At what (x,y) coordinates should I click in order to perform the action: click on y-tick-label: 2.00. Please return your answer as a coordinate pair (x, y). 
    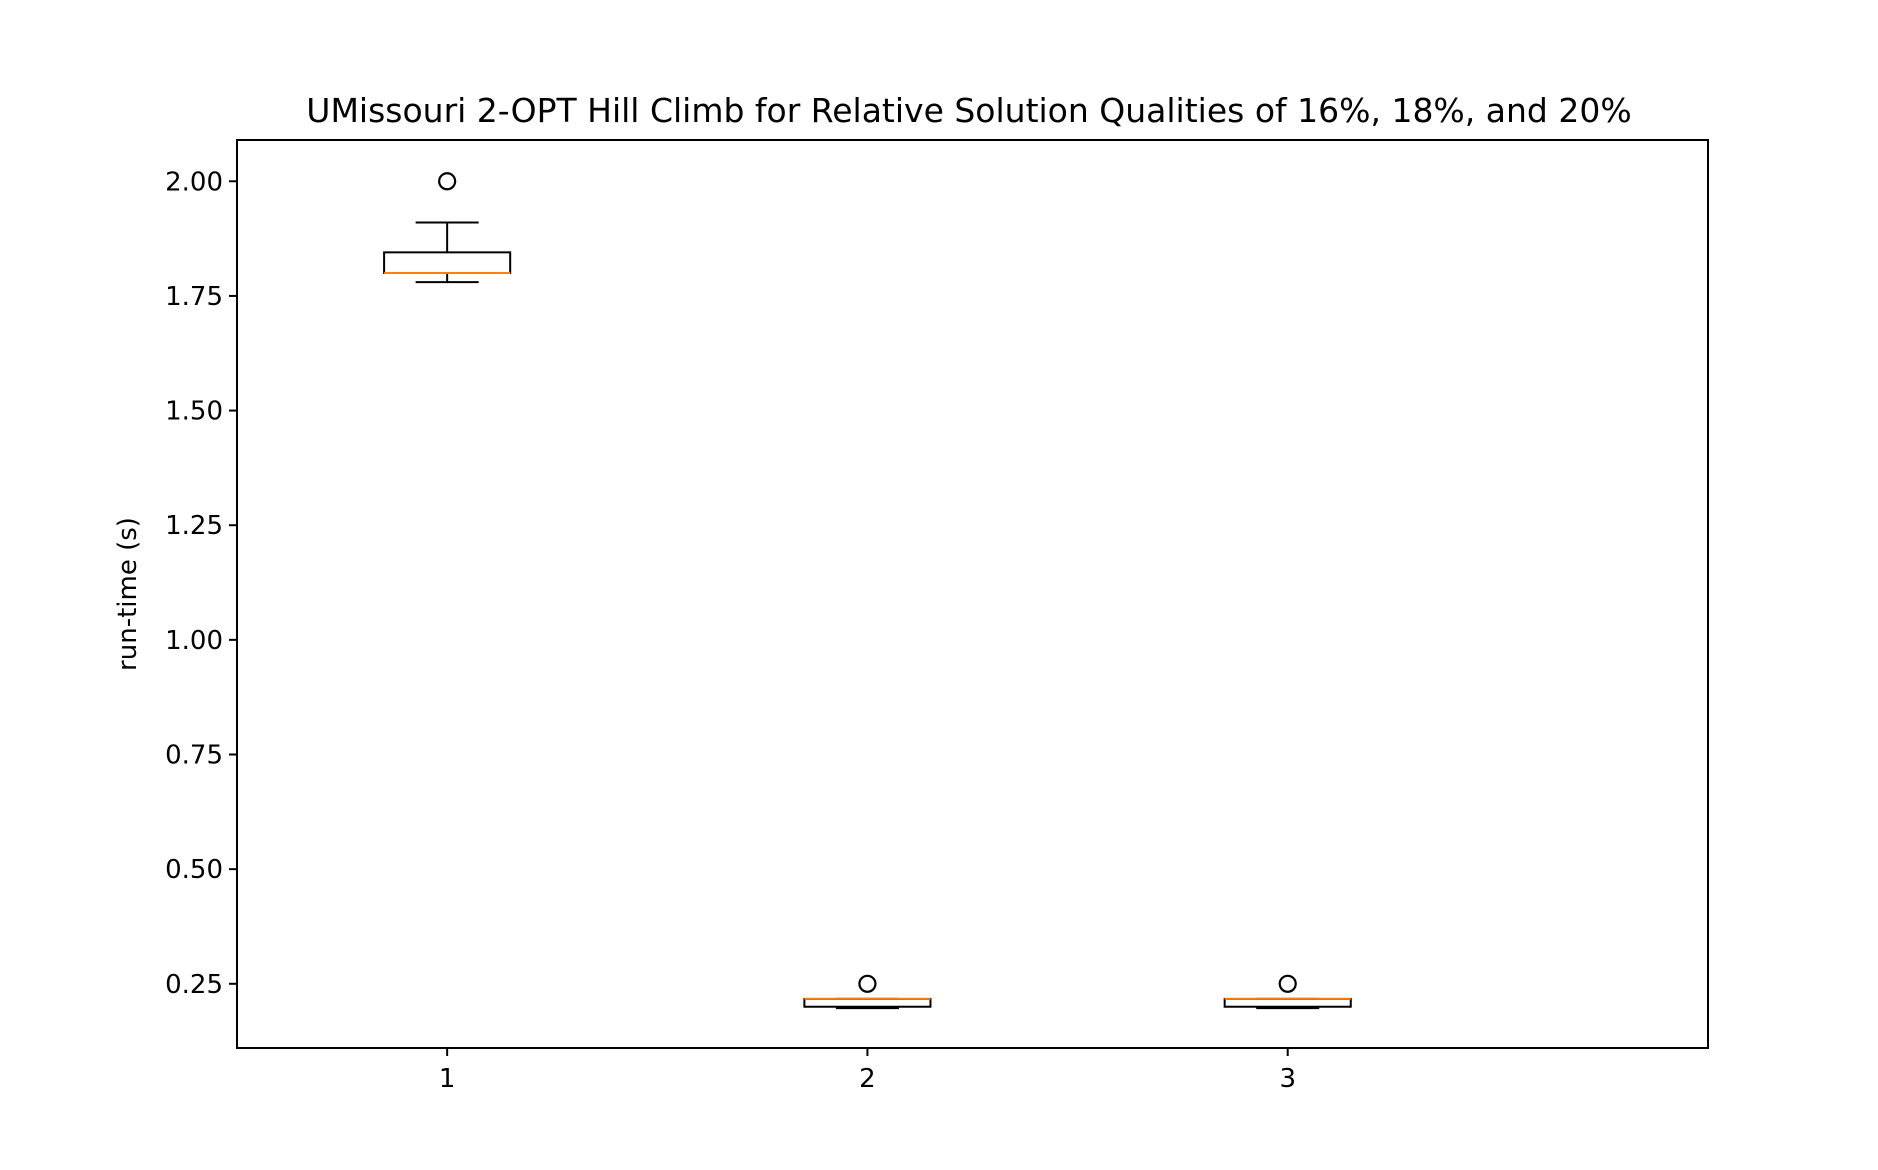
    Looking at the image, I should click on (194, 182).